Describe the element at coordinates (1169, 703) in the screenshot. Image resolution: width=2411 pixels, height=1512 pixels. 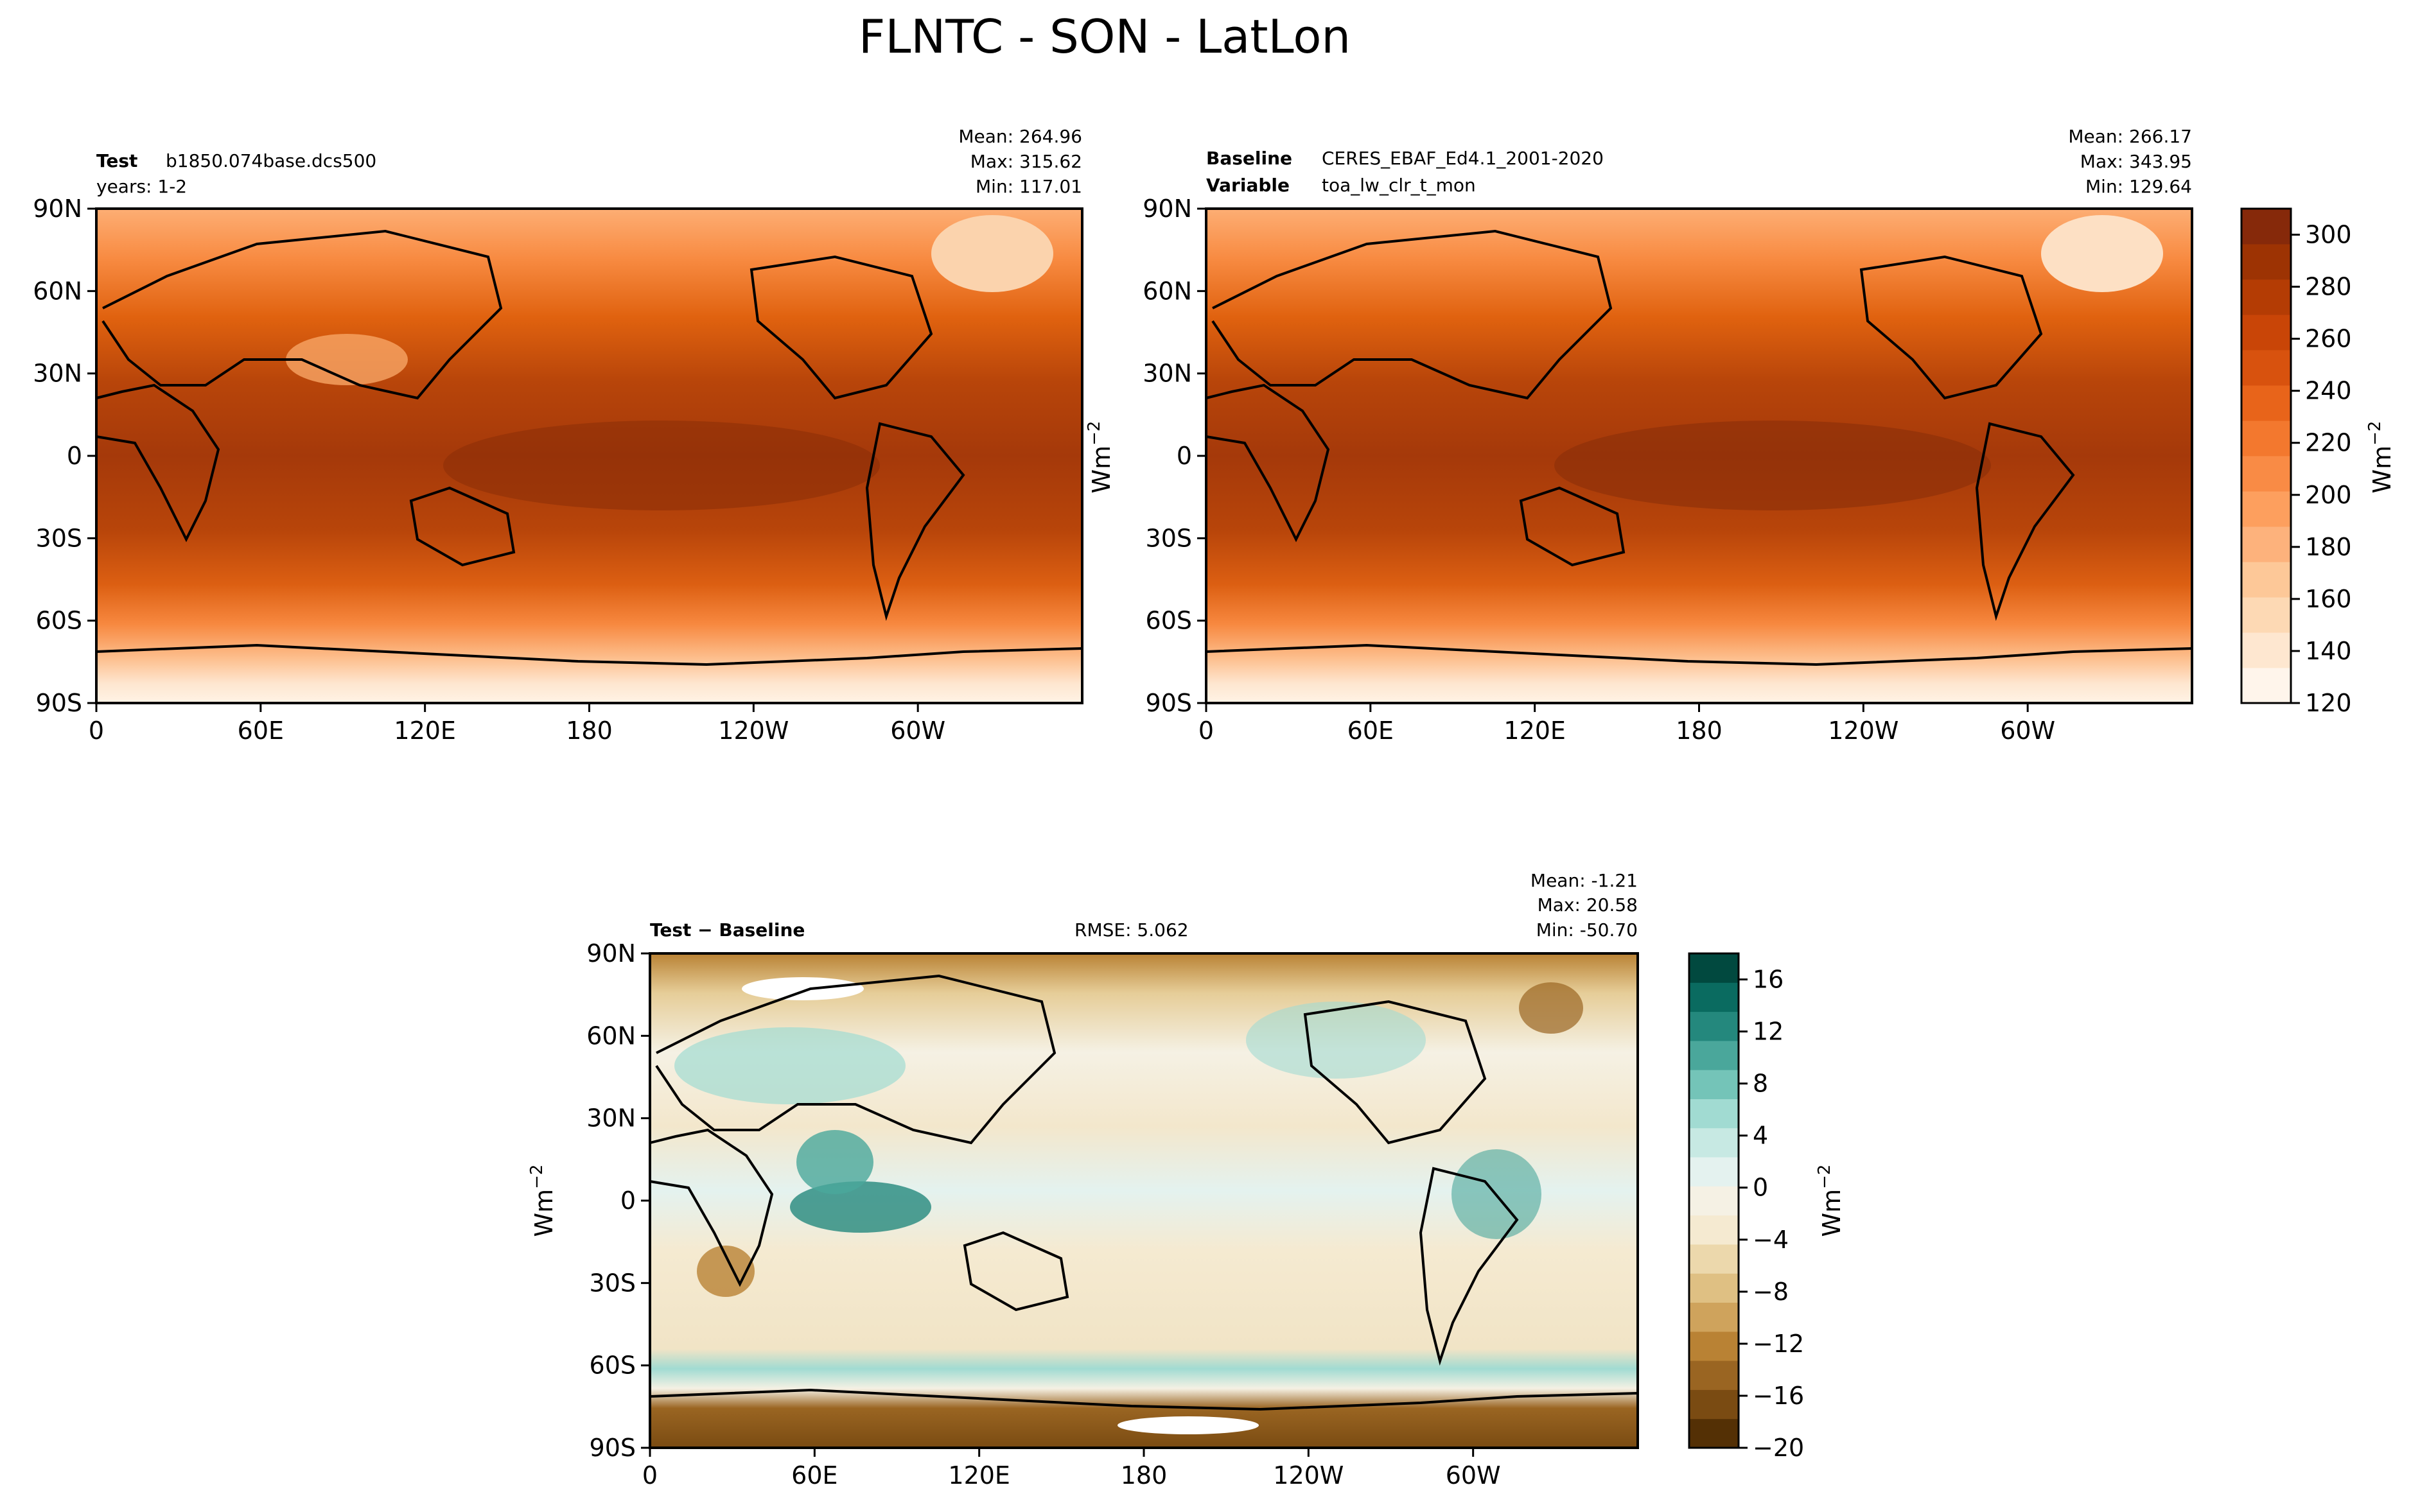
I see `baseline-ytick-label: 90S` at that location.